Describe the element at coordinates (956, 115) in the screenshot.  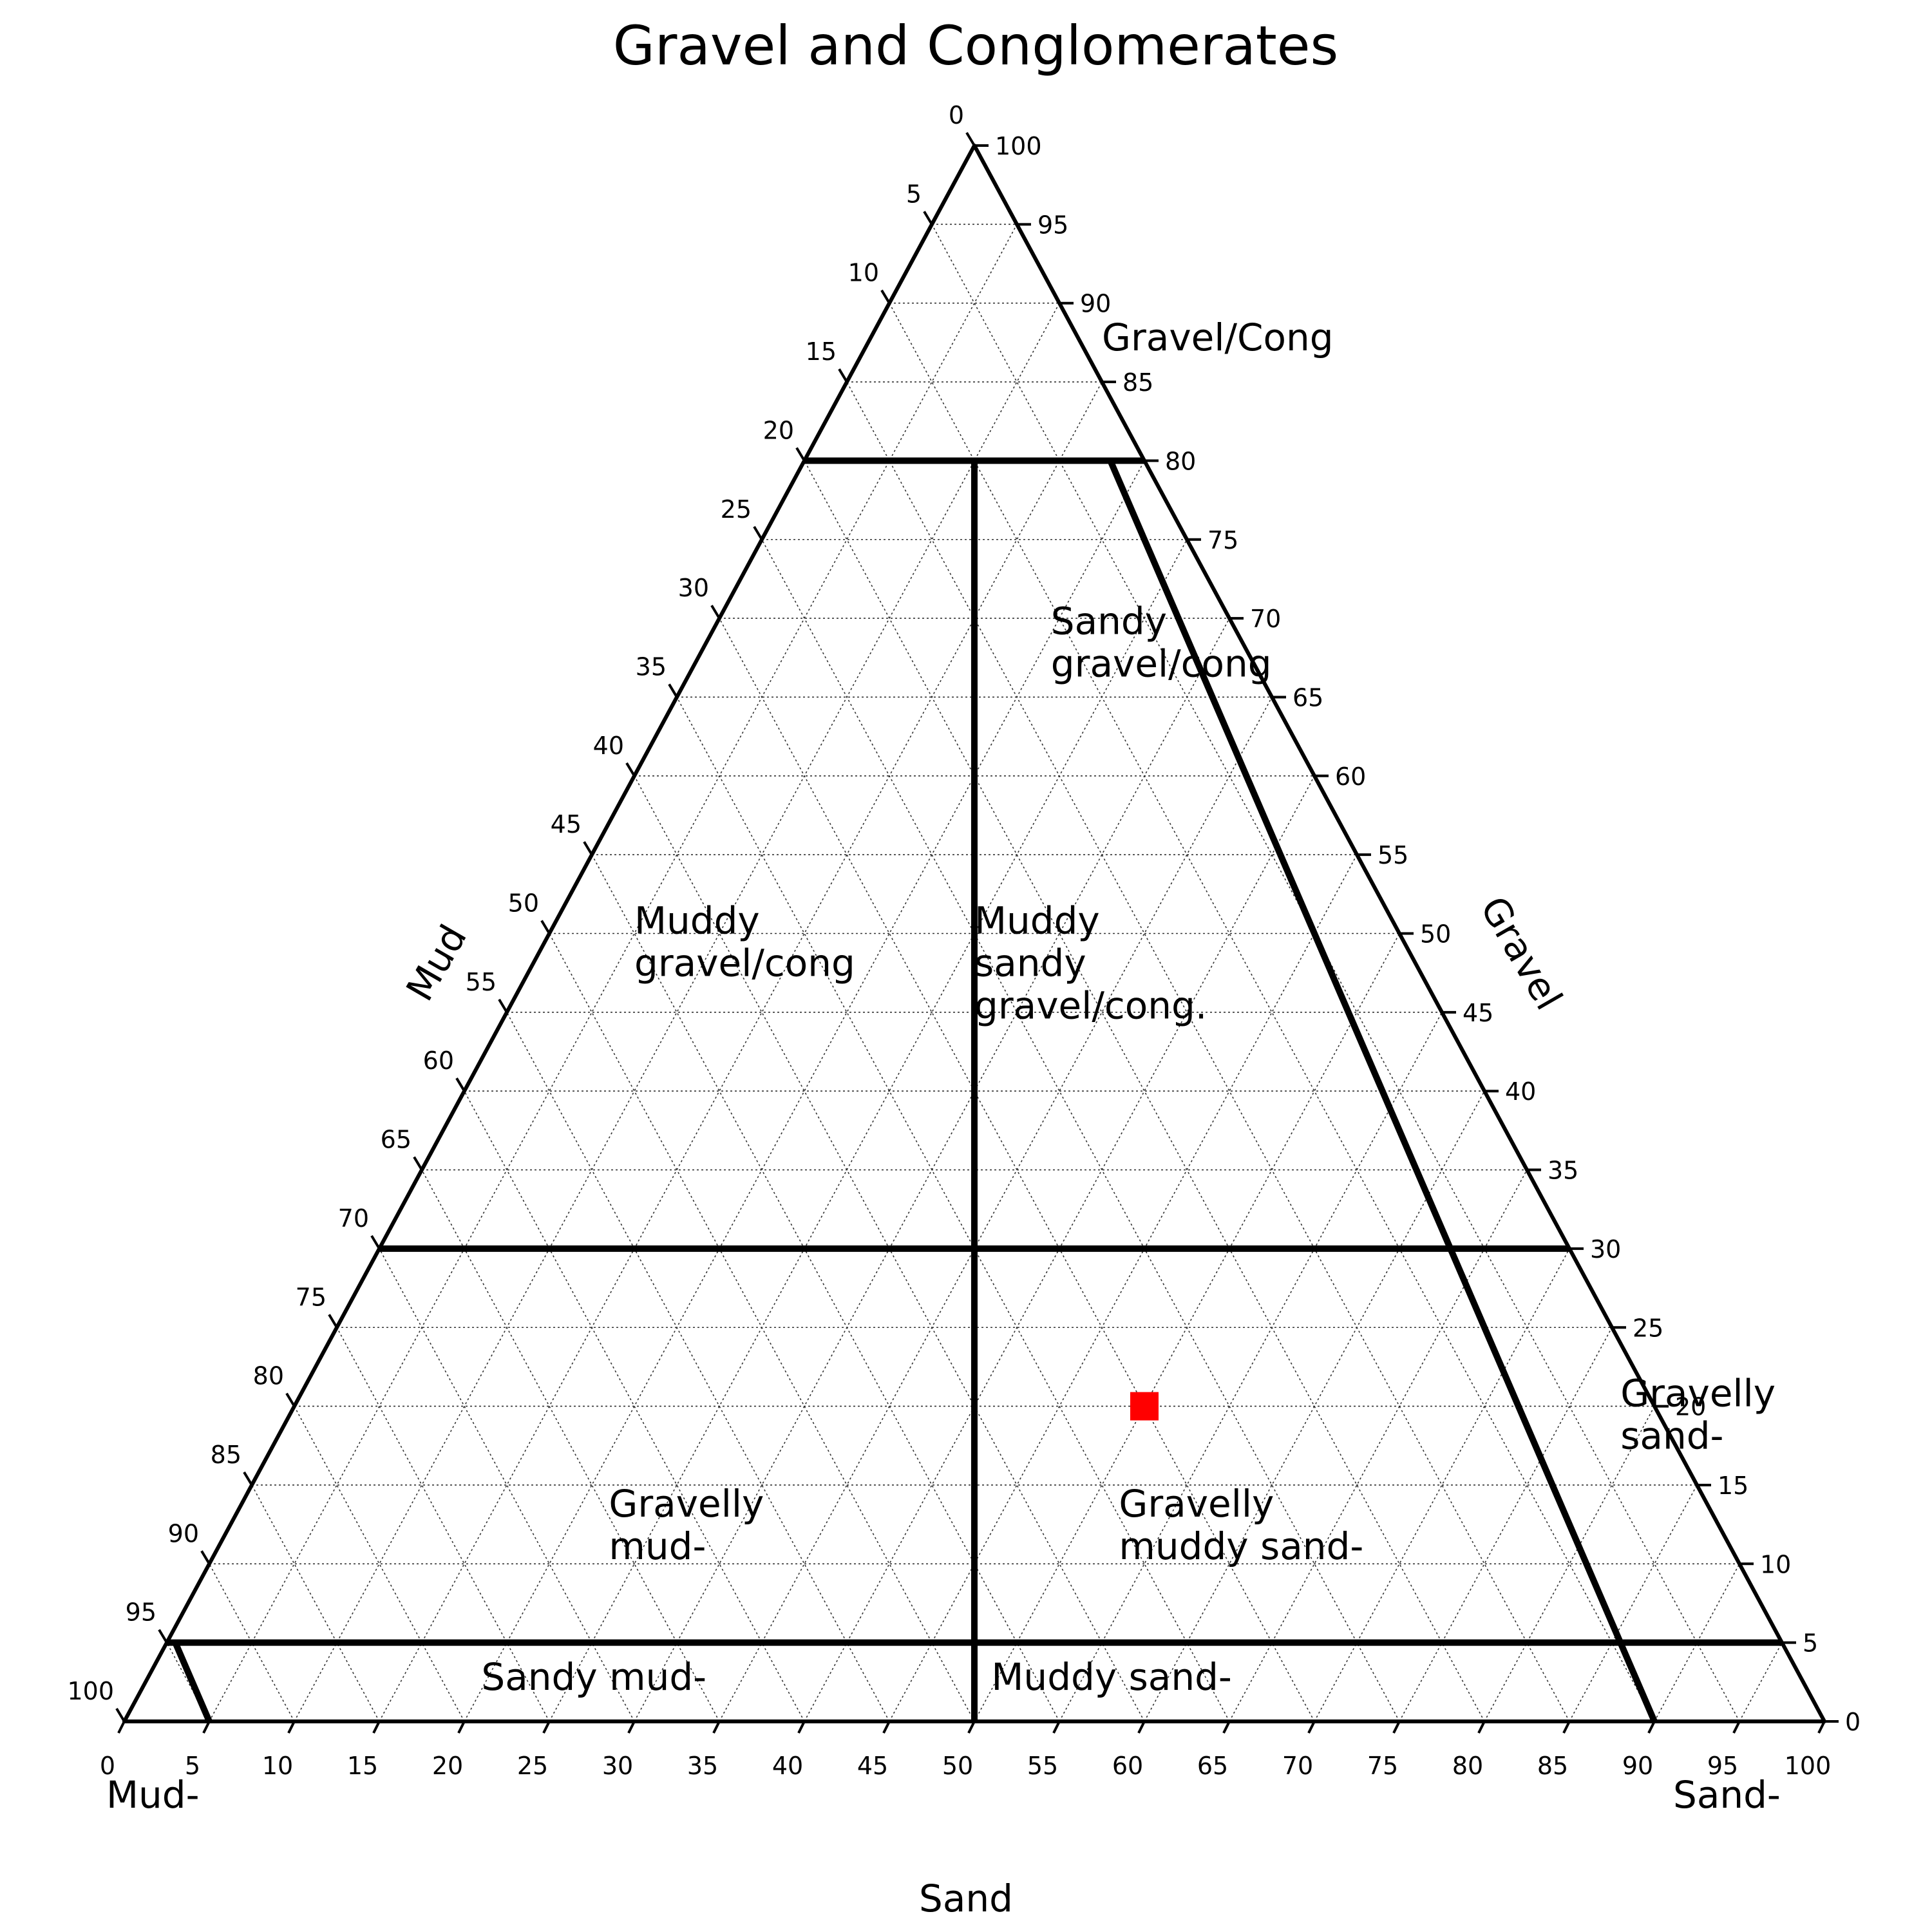
I see `tick-label-left-0: 0` at that location.